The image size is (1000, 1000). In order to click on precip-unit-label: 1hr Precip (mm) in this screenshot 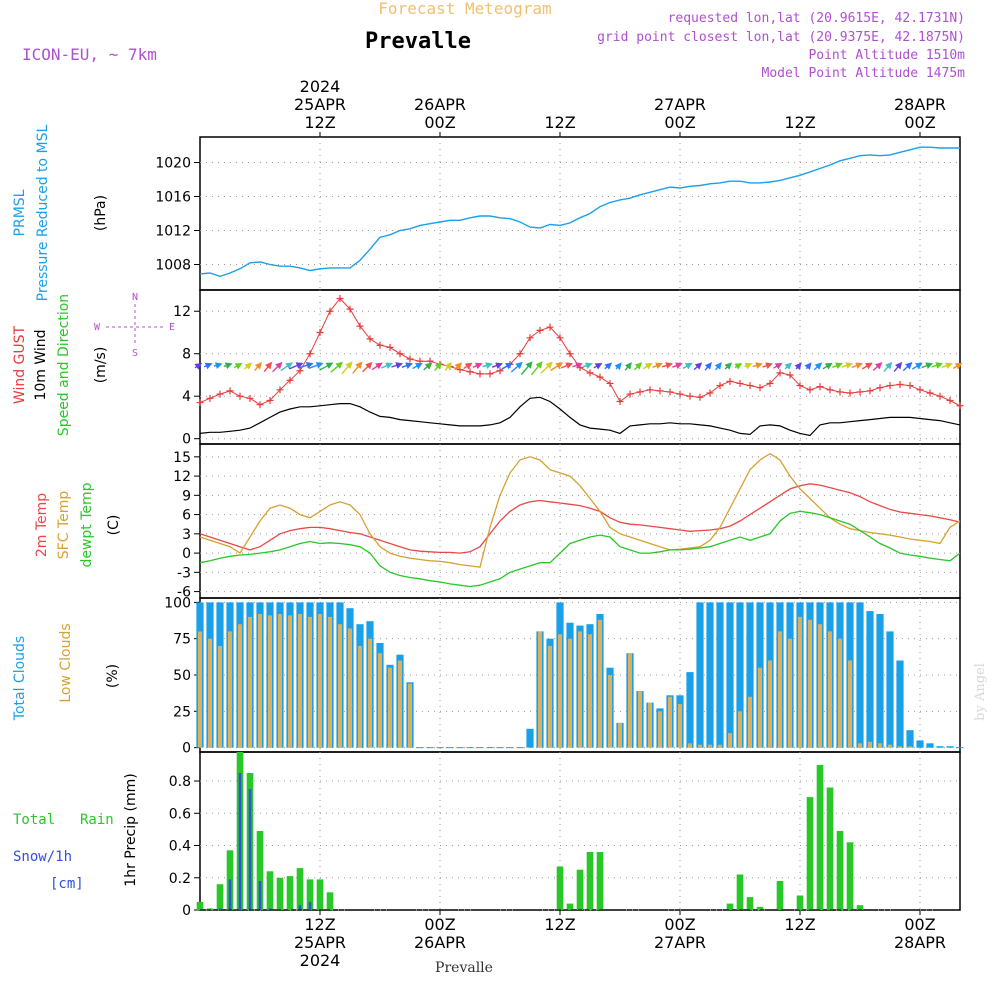, I will do `click(131, 829)`.